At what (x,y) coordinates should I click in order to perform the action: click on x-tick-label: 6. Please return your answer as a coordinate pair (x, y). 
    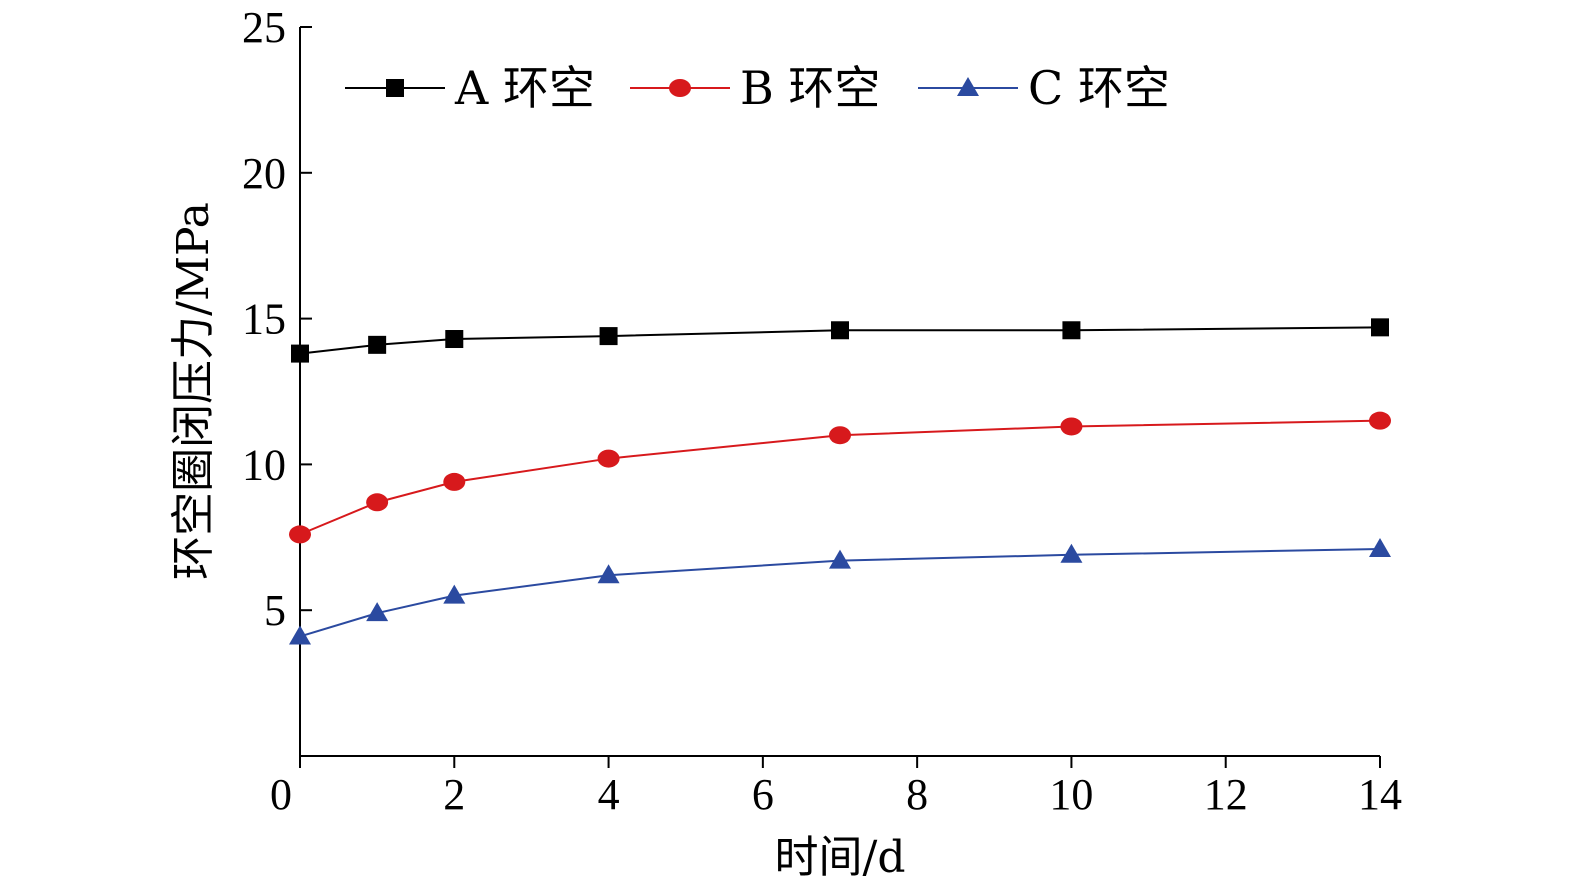
    Looking at the image, I should click on (763, 794).